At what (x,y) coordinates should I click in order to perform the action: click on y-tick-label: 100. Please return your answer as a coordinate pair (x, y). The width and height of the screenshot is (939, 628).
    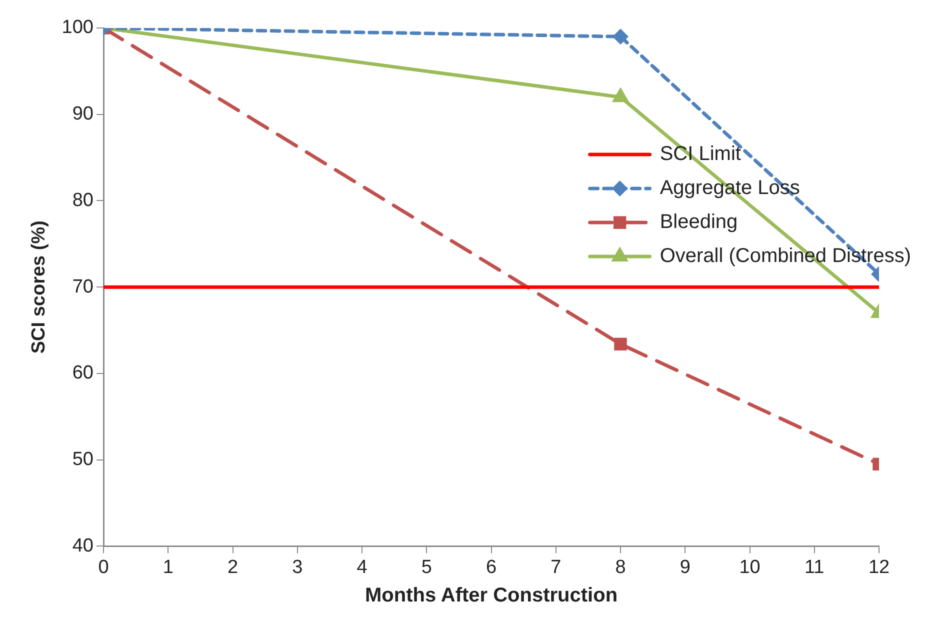
    Looking at the image, I should click on (78, 27).